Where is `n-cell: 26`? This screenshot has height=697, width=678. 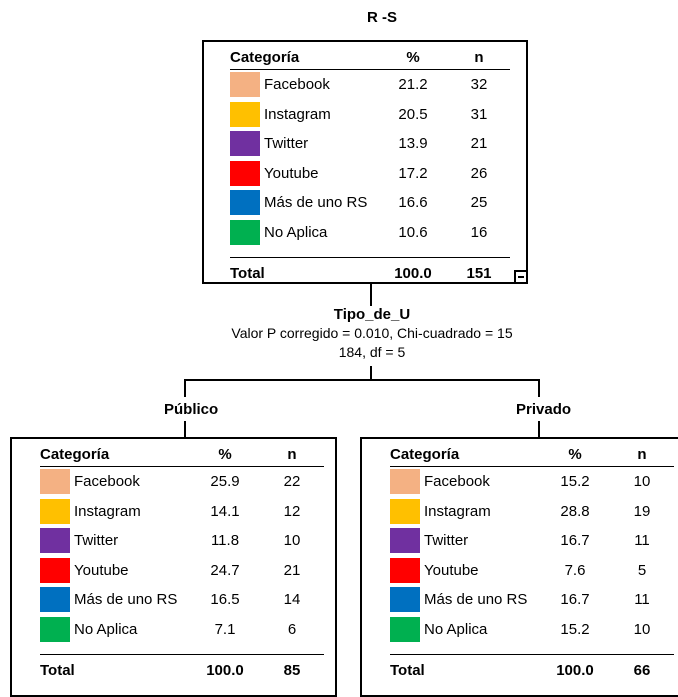 n-cell: 26 is located at coordinates (479, 173).